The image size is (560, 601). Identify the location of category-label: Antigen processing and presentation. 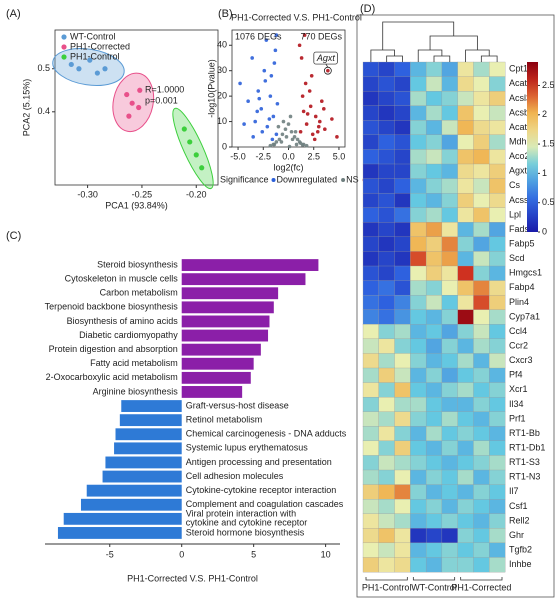
(259, 462).